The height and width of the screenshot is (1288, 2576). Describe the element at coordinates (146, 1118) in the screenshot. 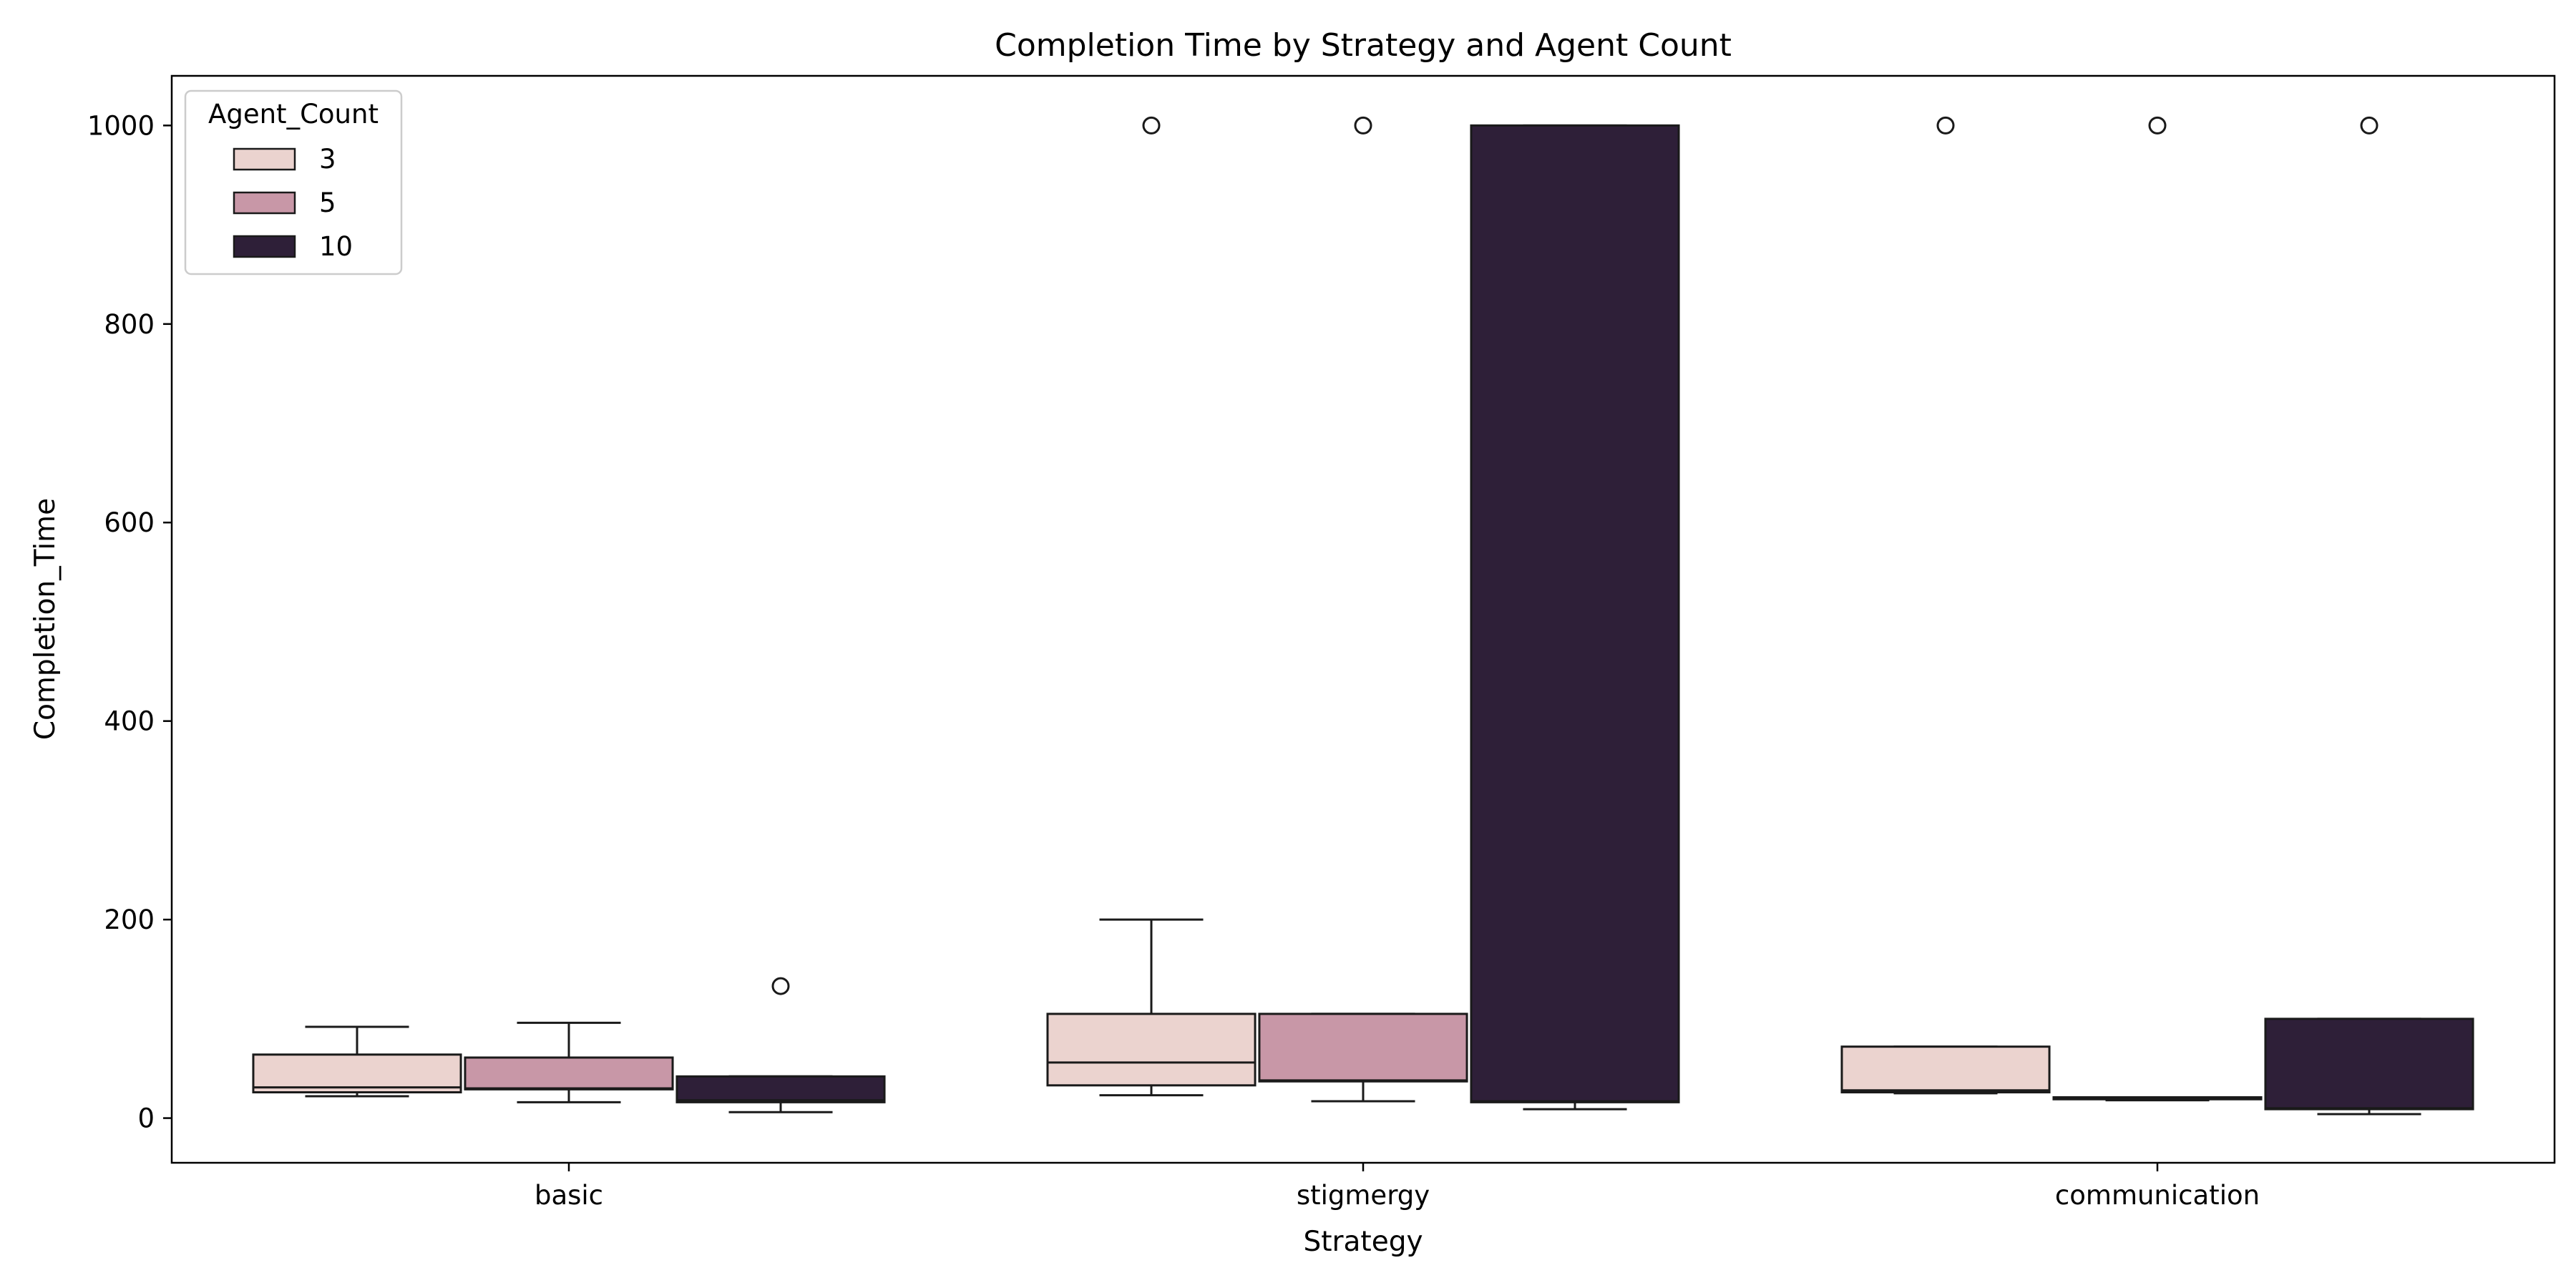

I see `y-tick-label: 0` at that location.